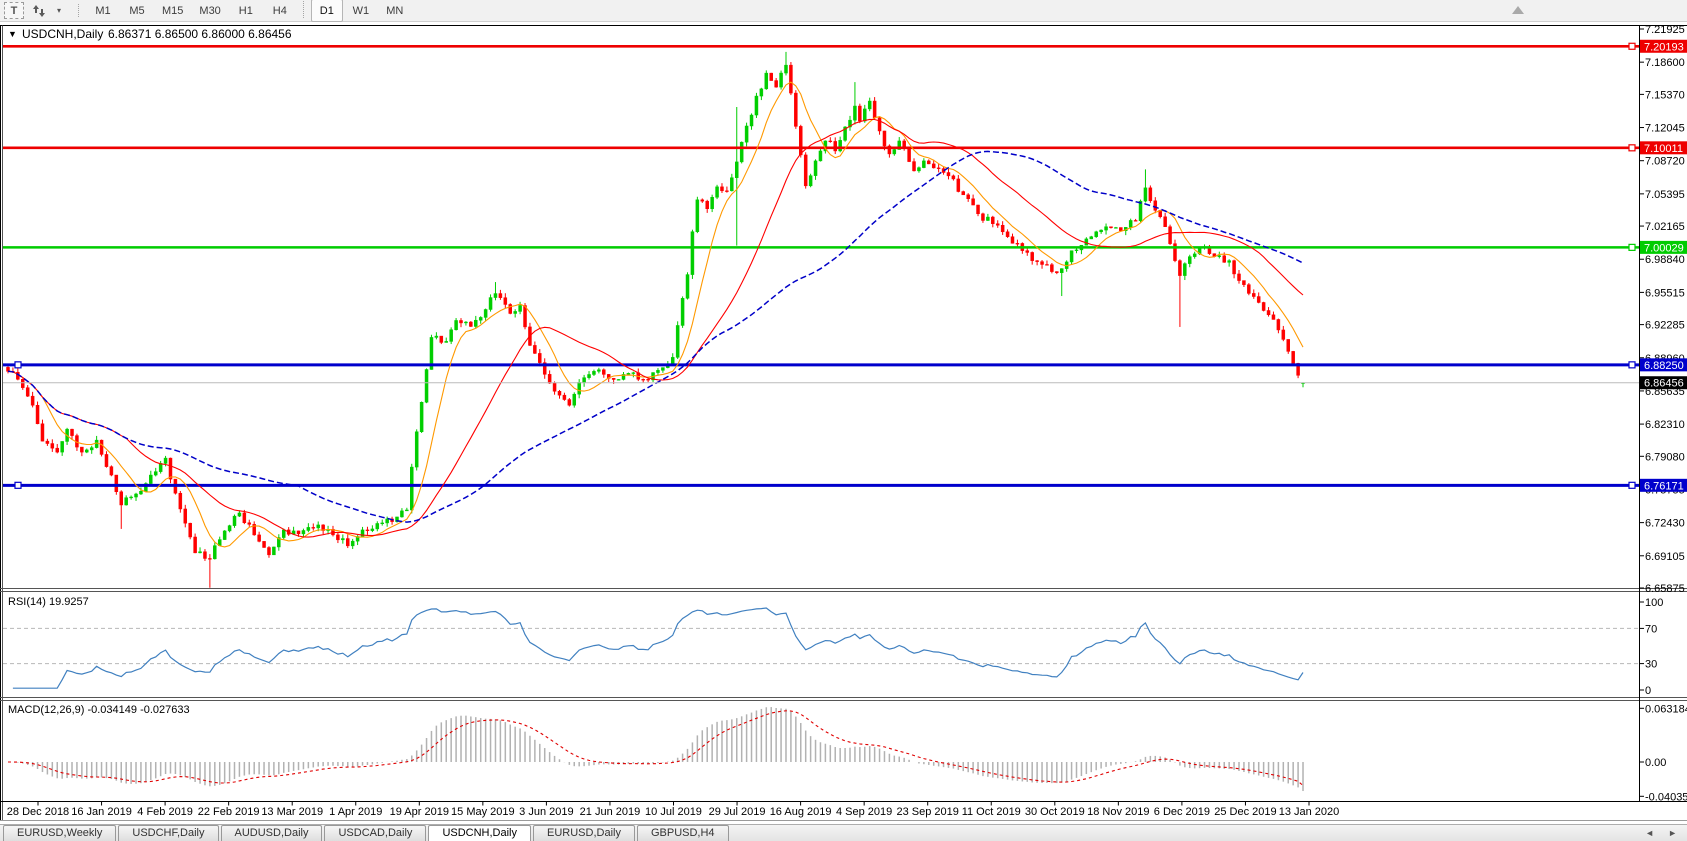 The height and width of the screenshot is (841, 1687). I want to click on date-tick-label: 29 Jul 2019, so click(737, 812).